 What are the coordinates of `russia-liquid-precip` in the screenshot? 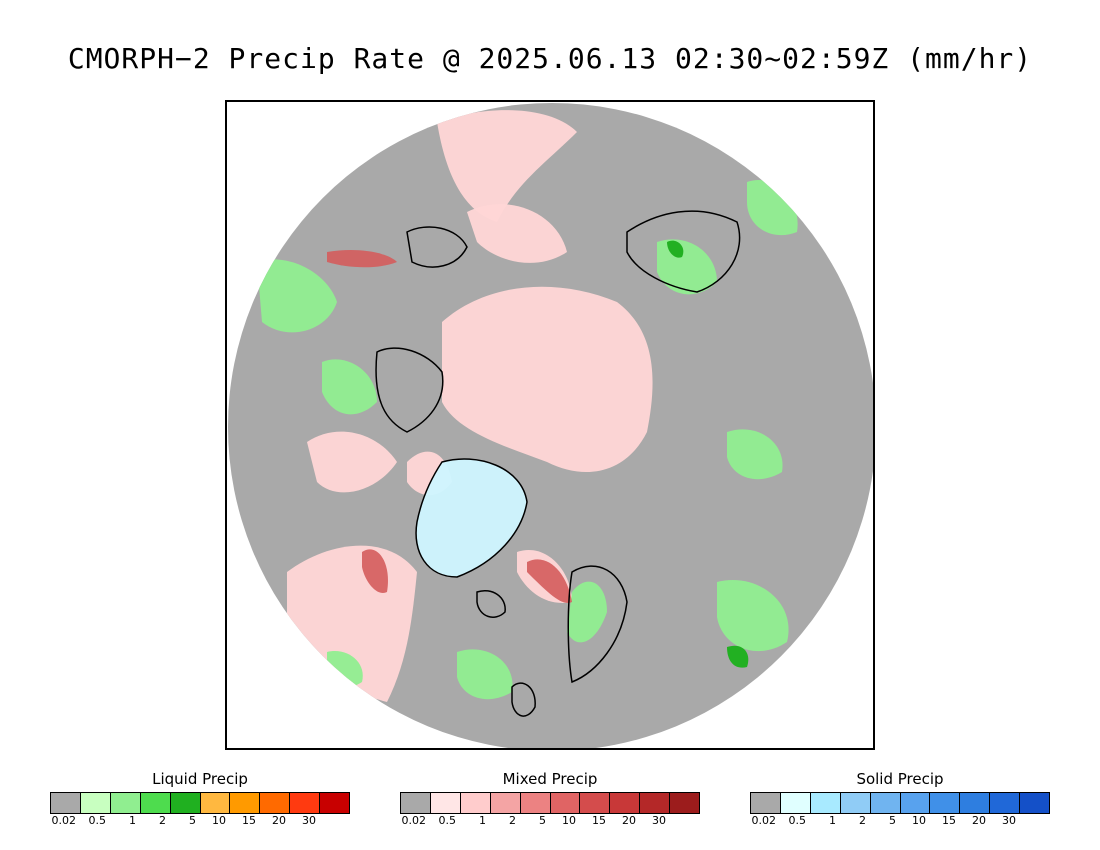 It's located at (755, 454).